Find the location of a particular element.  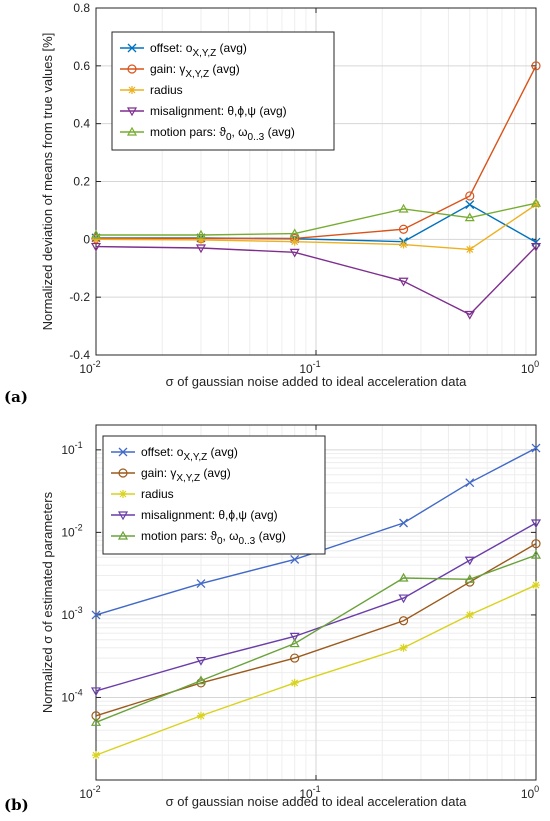

legend-entry: offset: oX,Y,Z (avg) is located at coordinates (174, 454).